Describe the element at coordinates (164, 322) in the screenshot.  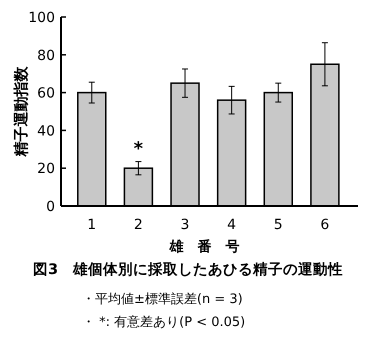
I see `note: ・ *: 有意差あり(P < 0.05)` at that location.